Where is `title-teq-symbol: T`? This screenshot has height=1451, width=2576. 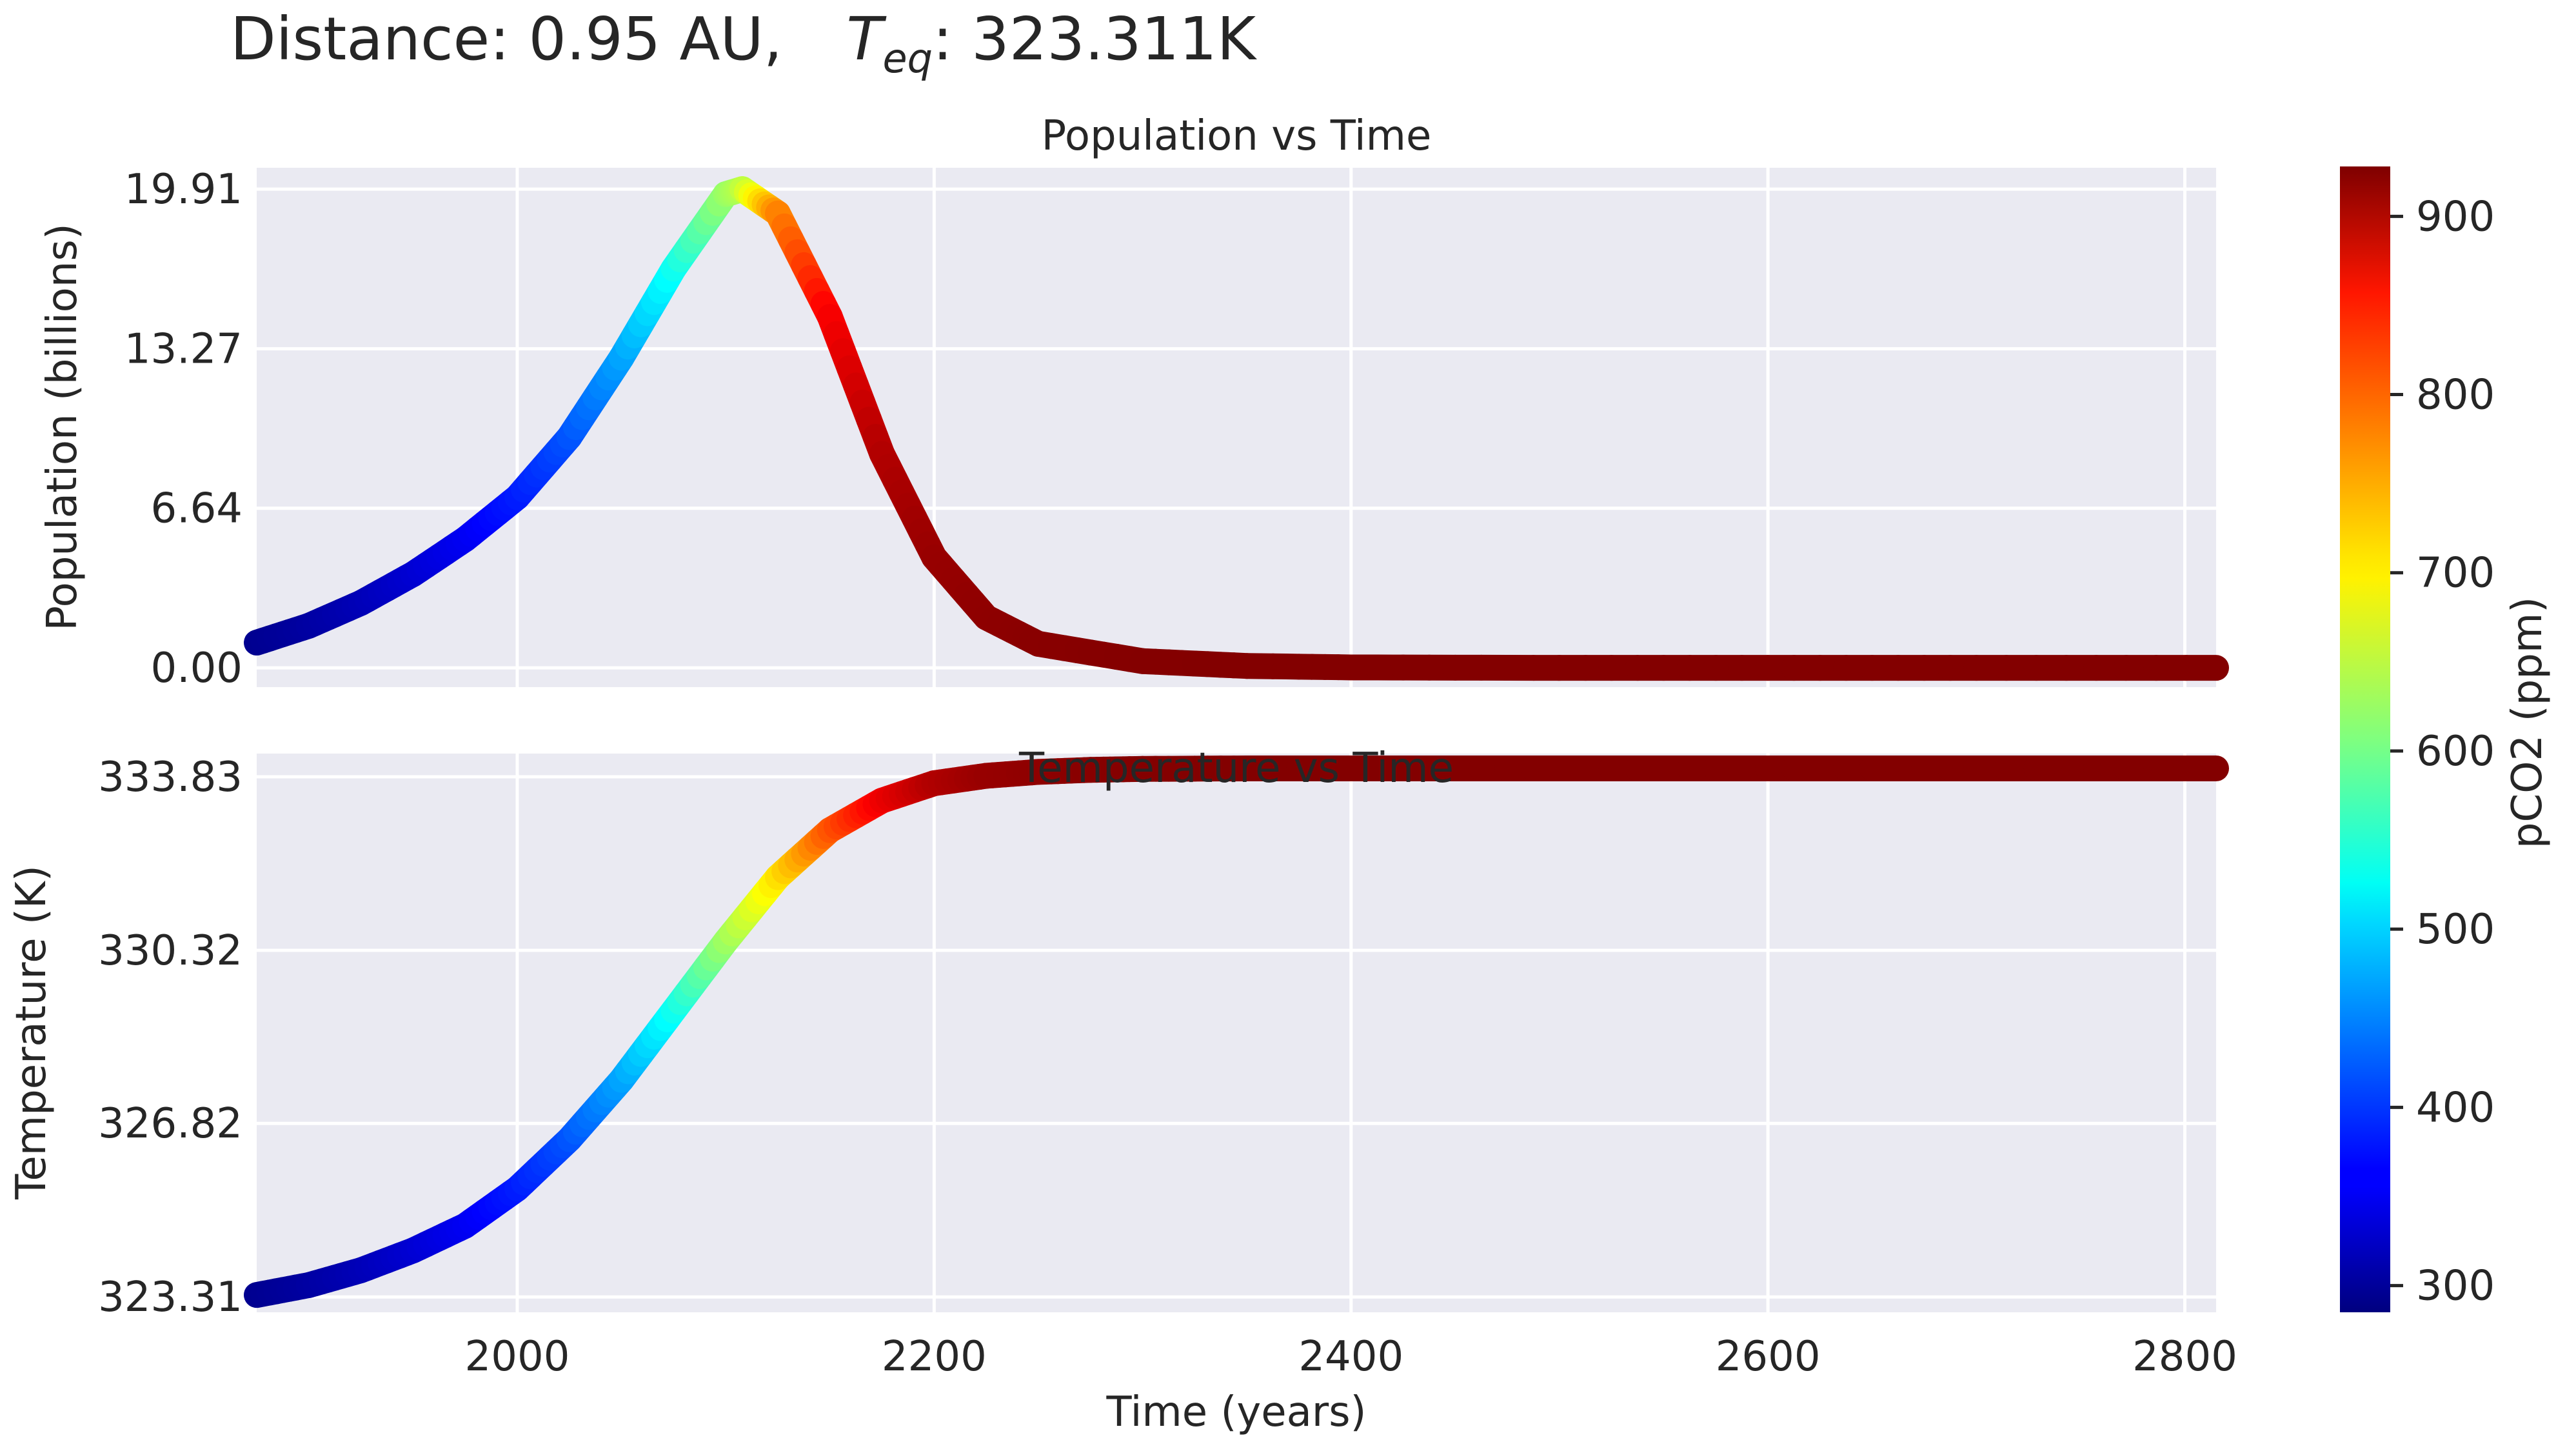
title-teq-symbol: T is located at coordinates (866, 39).